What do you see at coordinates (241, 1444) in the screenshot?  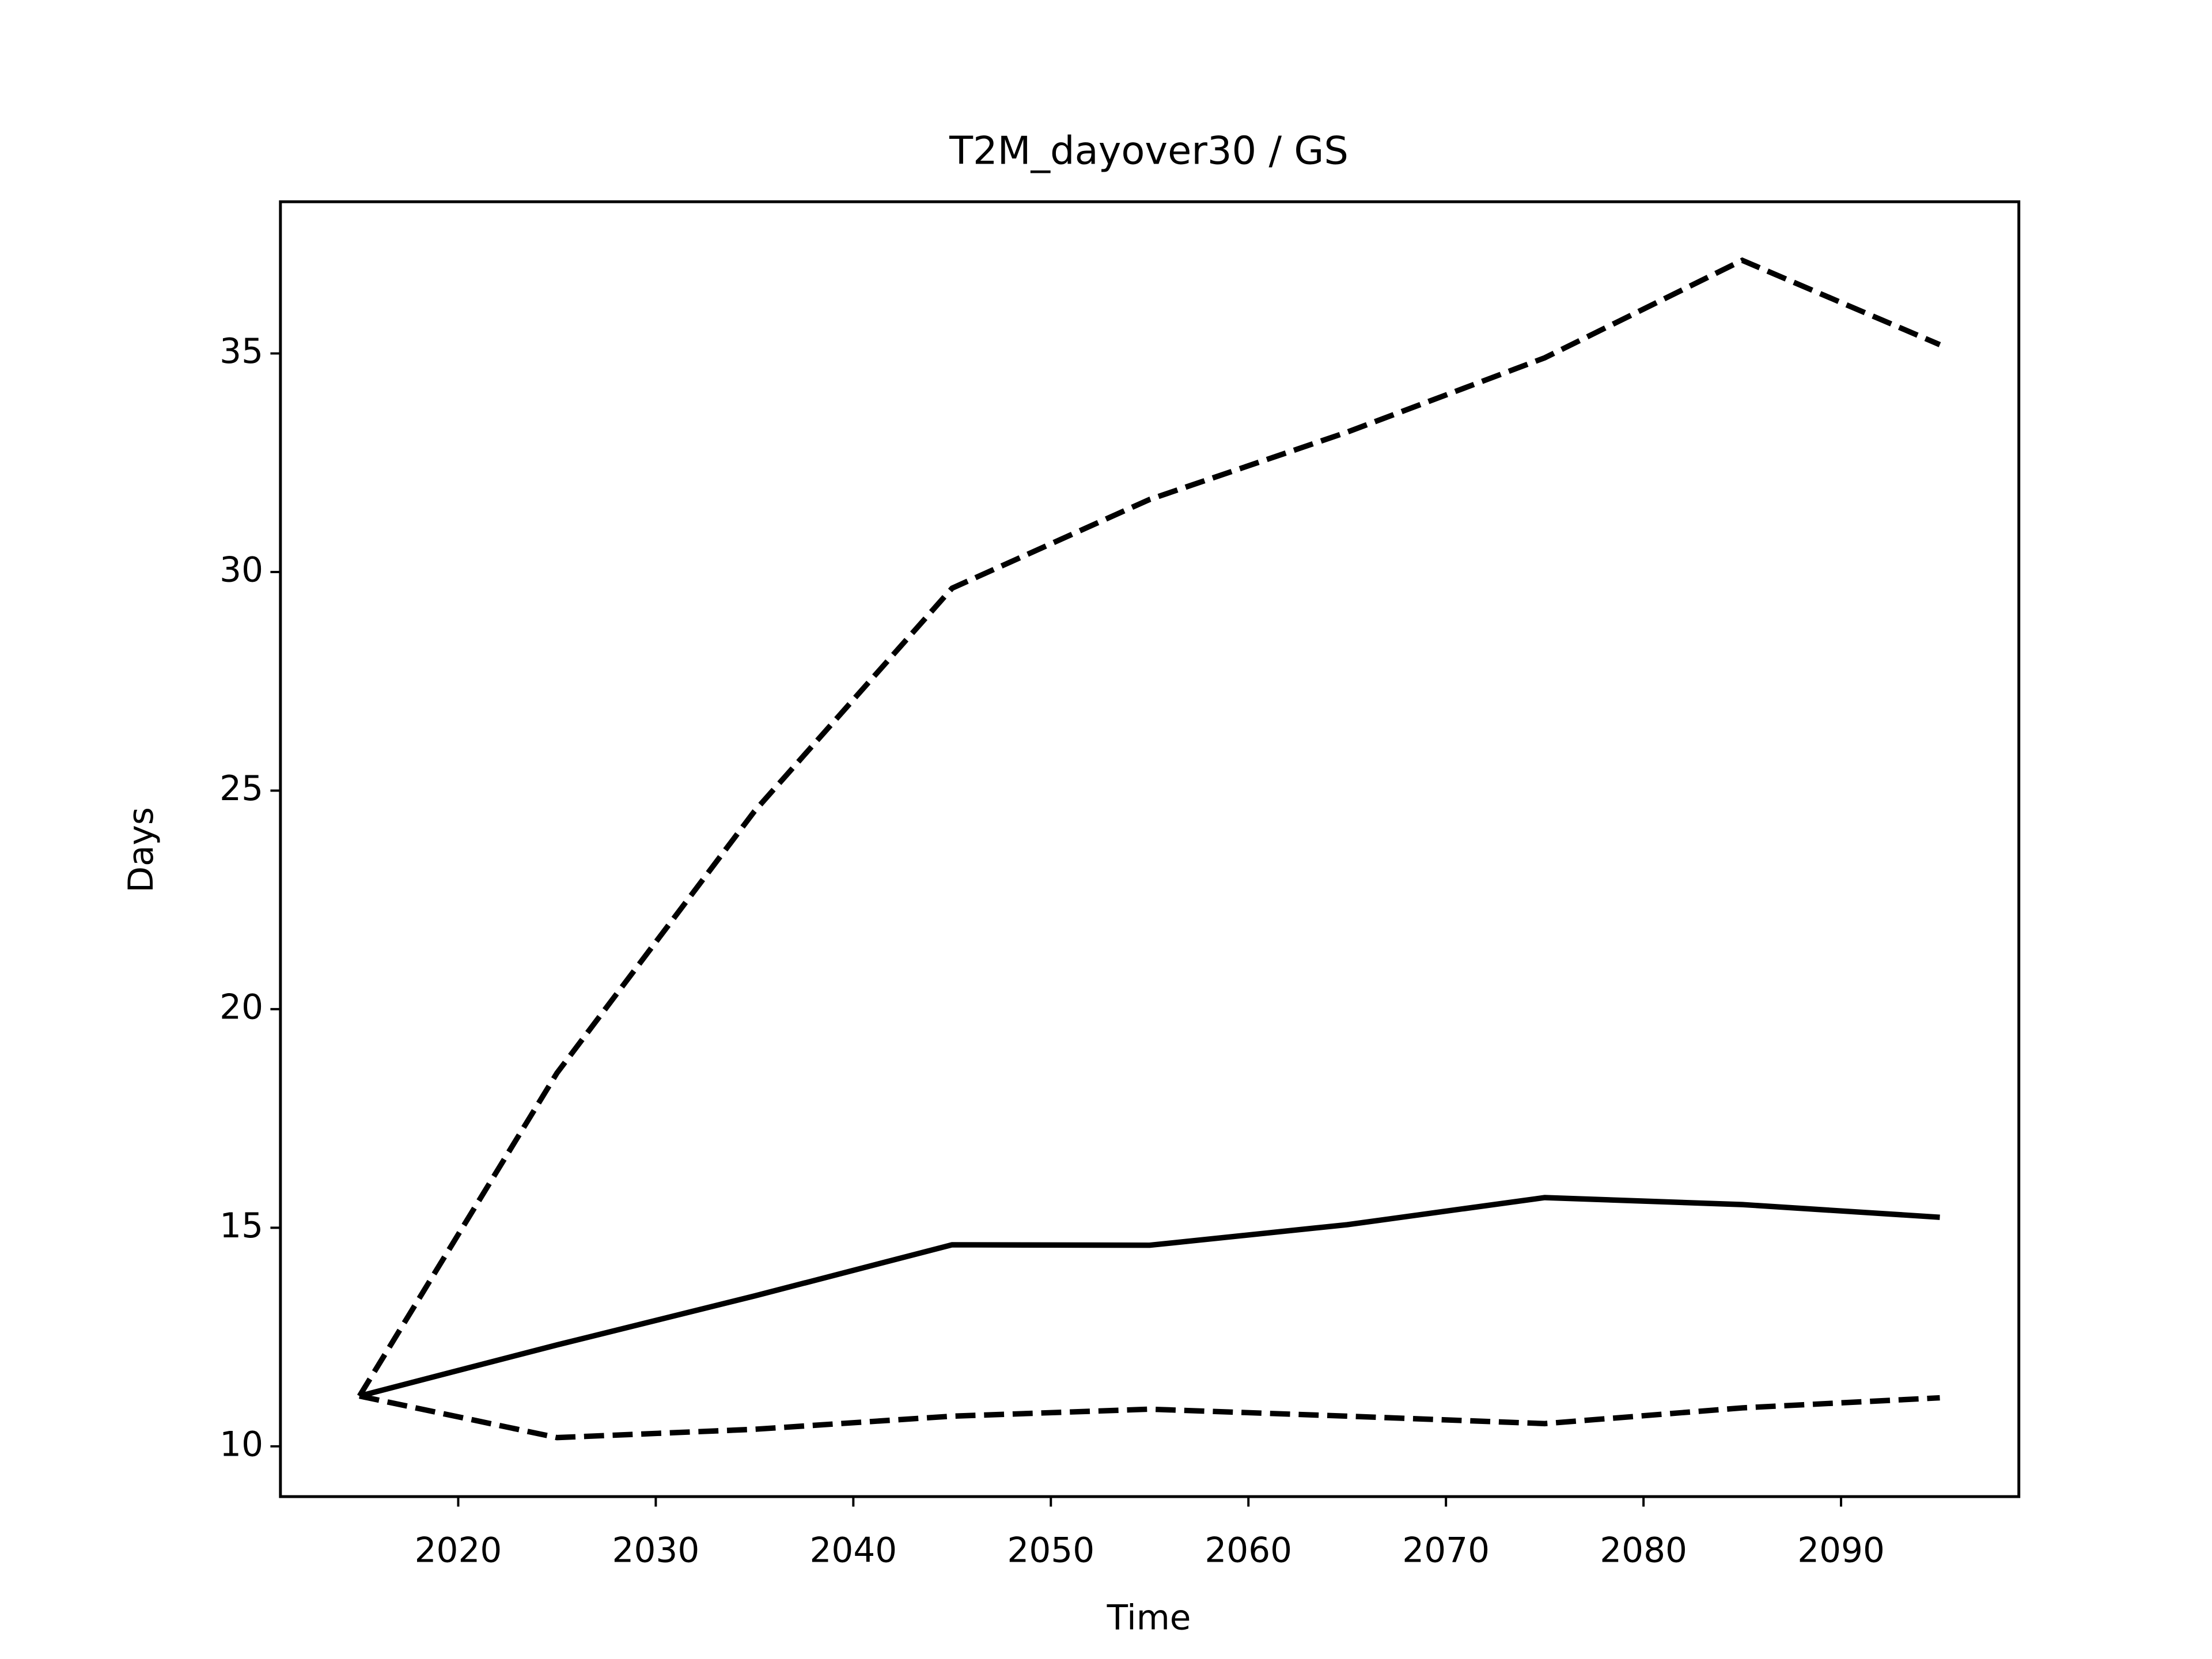 I see `y-tick-label: 10` at bounding box center [241, 1444].